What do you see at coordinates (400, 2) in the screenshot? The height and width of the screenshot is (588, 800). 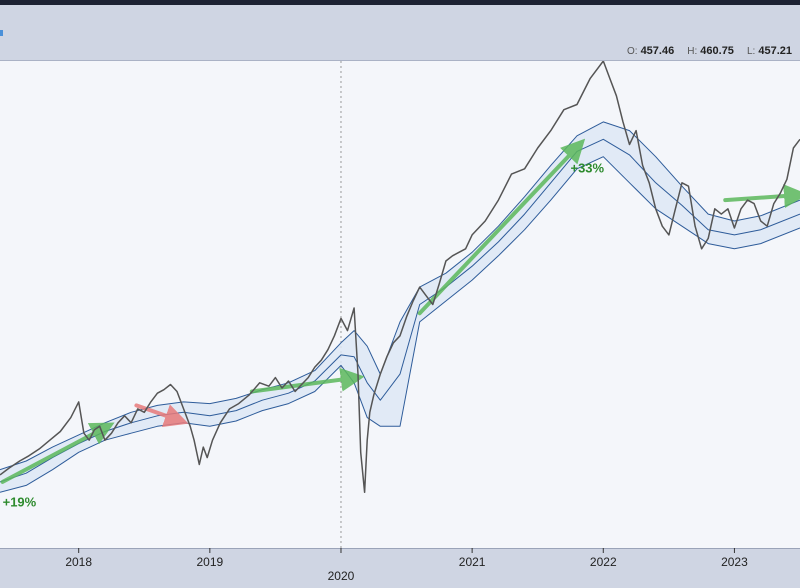 I see `window-top-strip` at bounding box center [400, 2].